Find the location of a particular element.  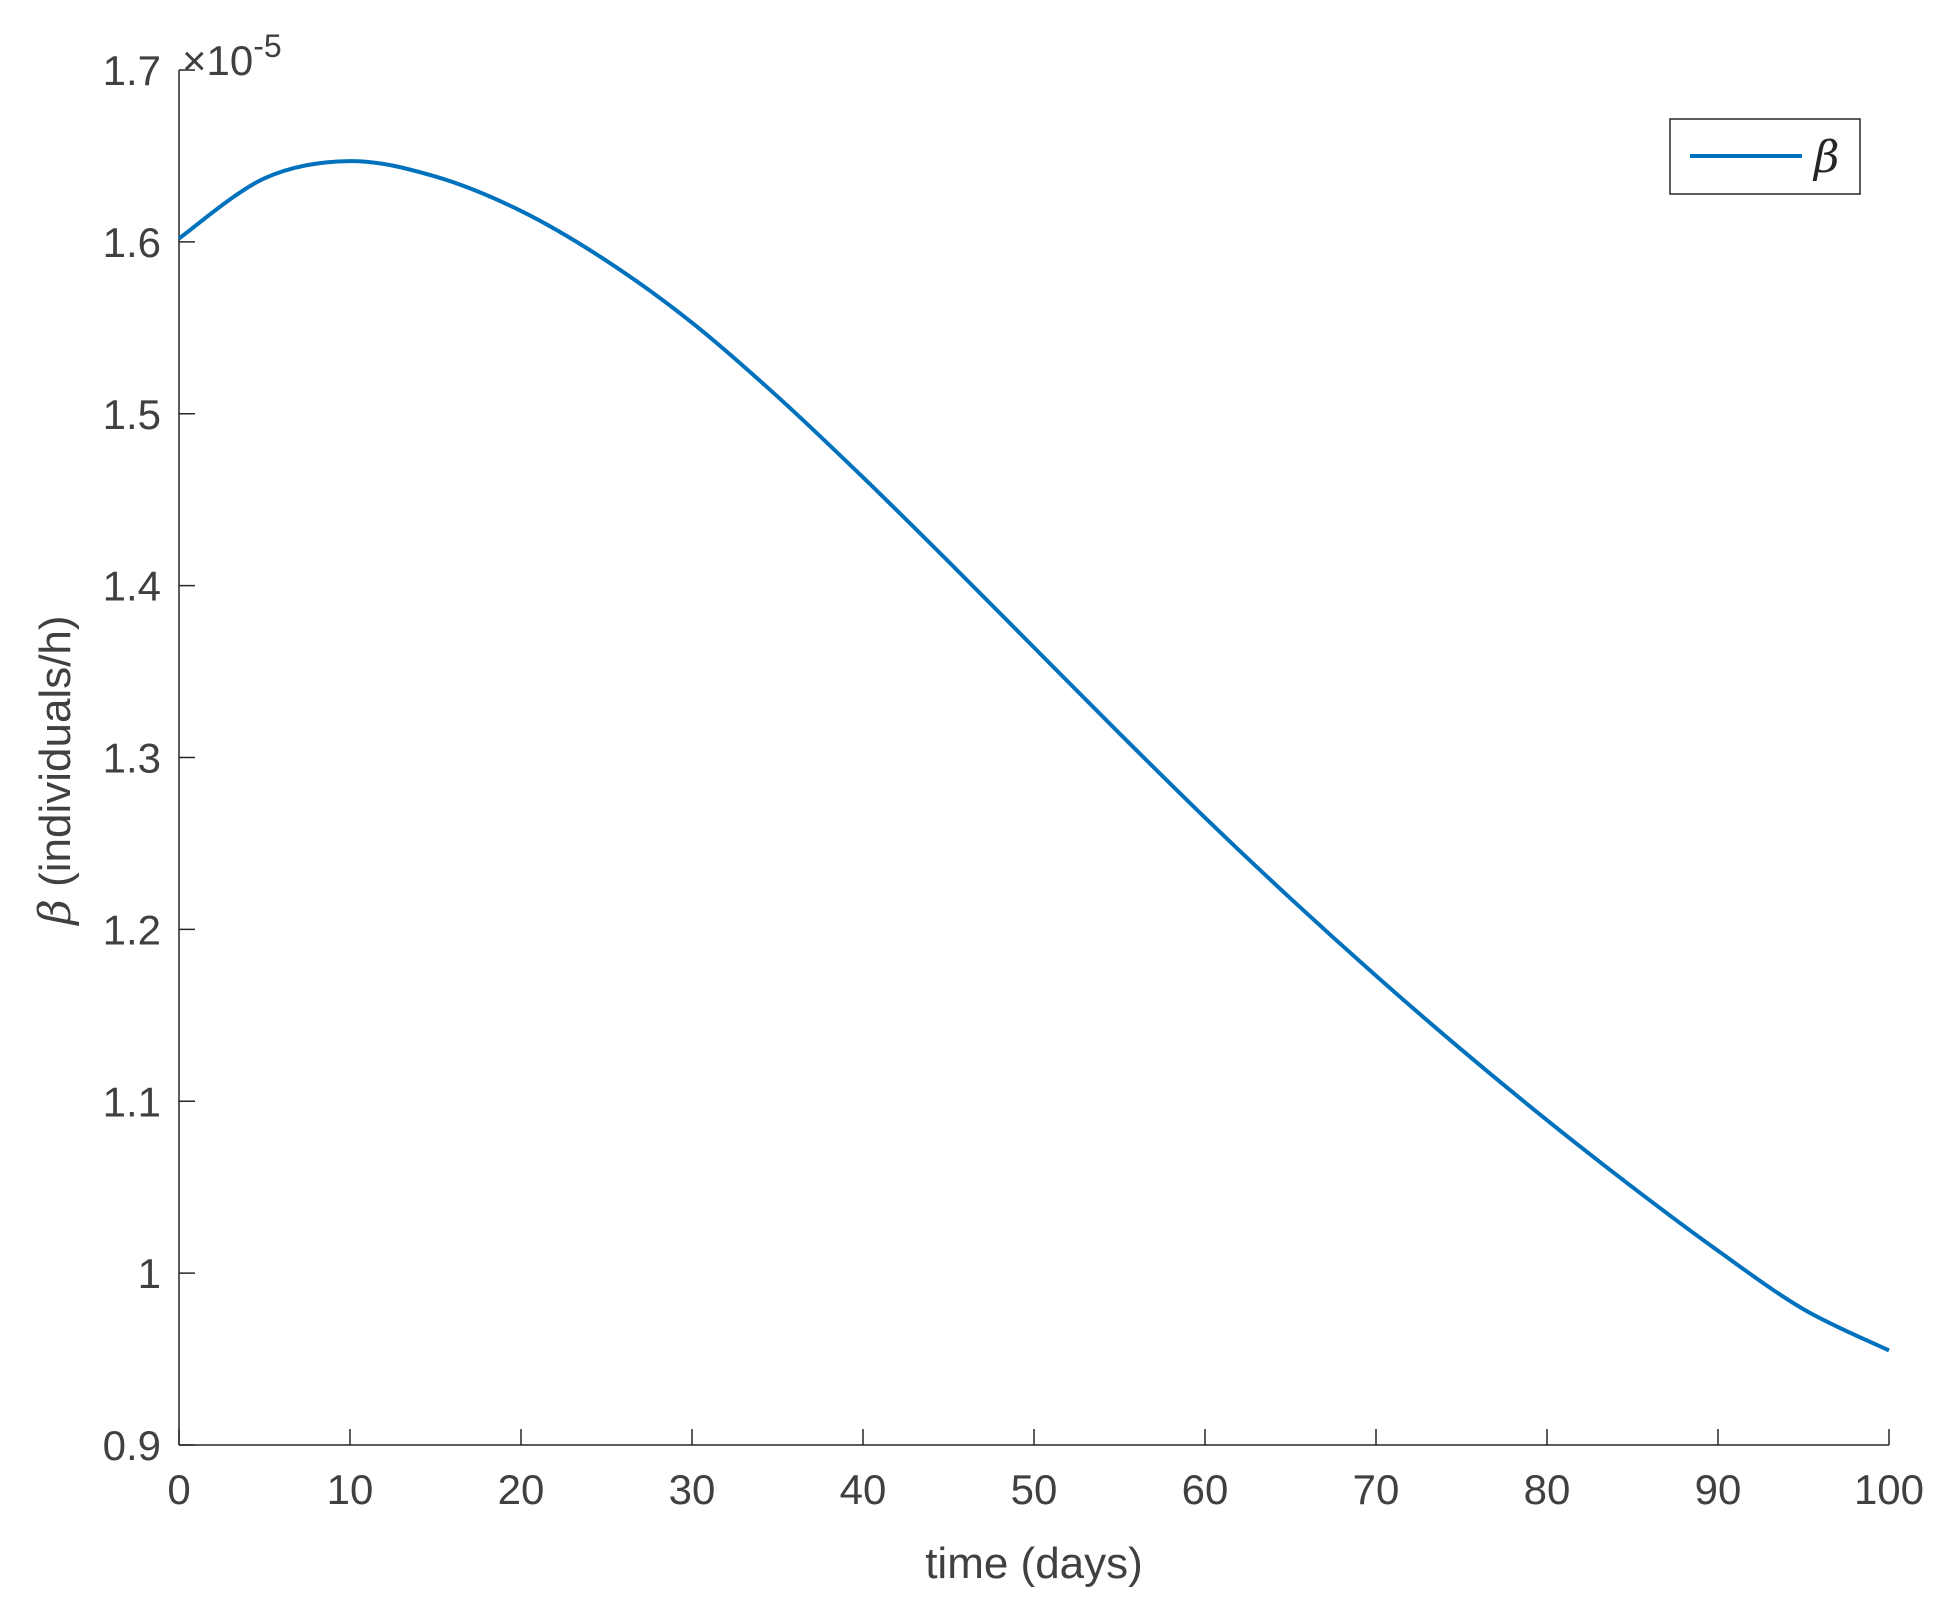

y-tick-label: 1.5 is located at coordinates (132, 414).